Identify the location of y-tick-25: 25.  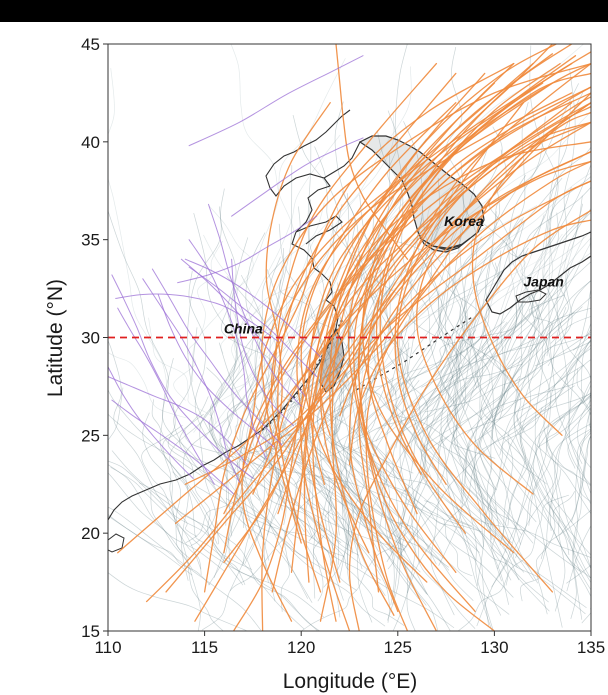
(94, 435).